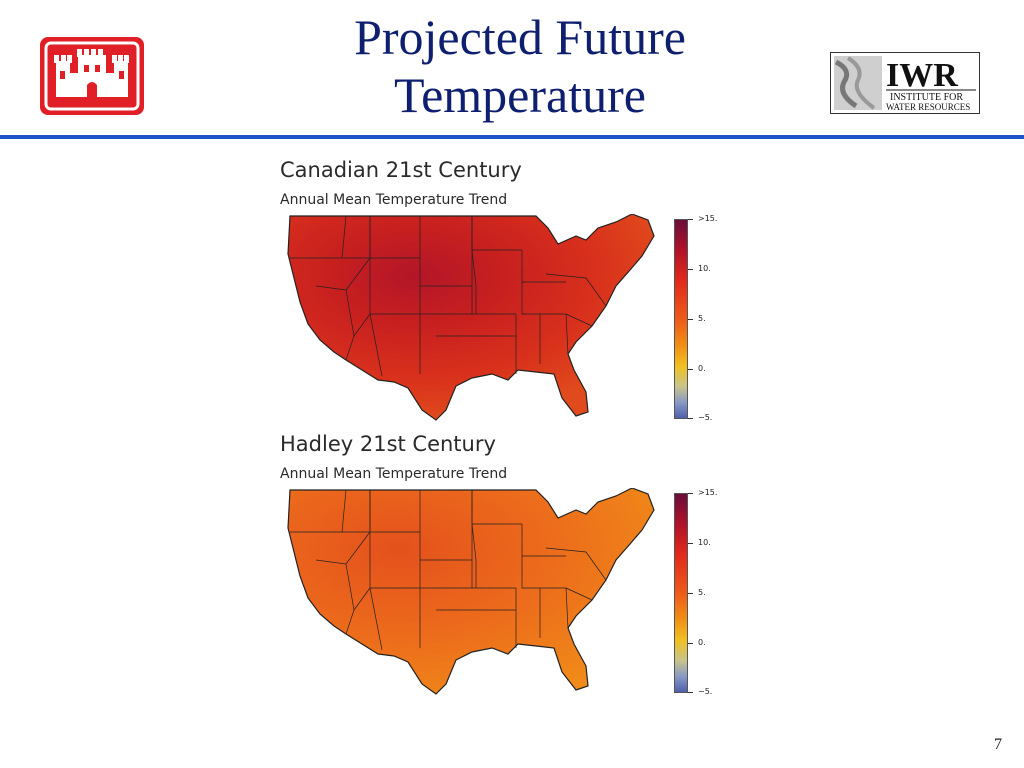 The image size is (1024, 768). Describe the element at coordinates (401, 170) in the screenshot. I see `panel-title: Canadian 21st Century` at that location.